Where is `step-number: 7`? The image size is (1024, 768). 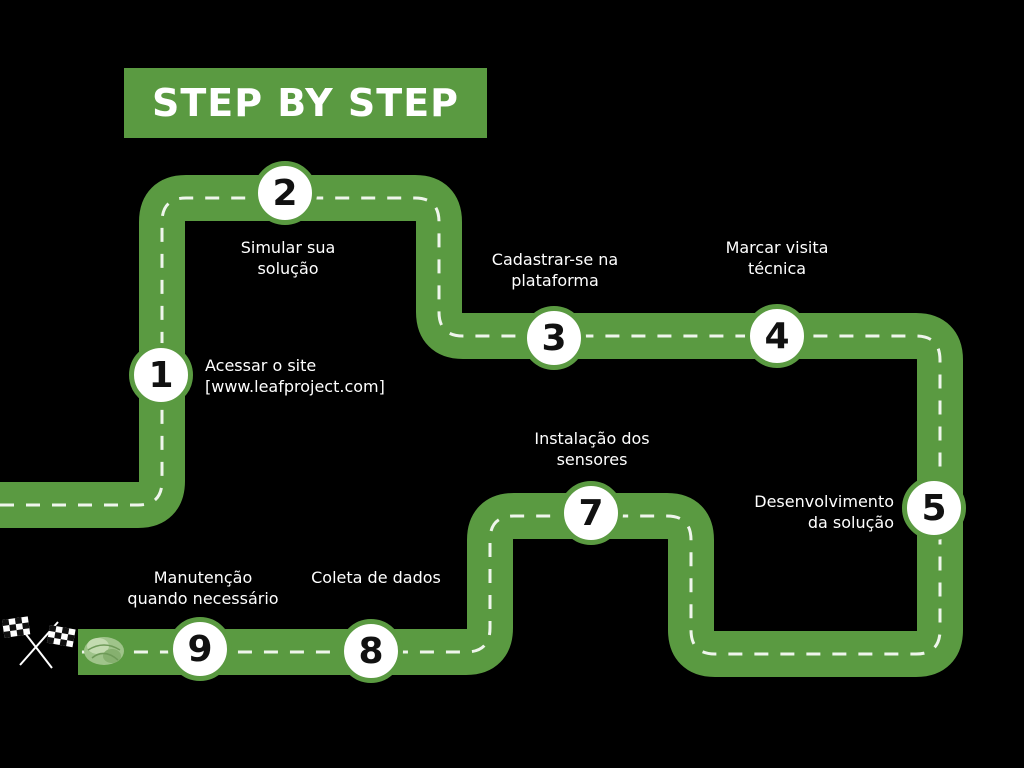 step-number: 7 is located at coordinates (591, 513).